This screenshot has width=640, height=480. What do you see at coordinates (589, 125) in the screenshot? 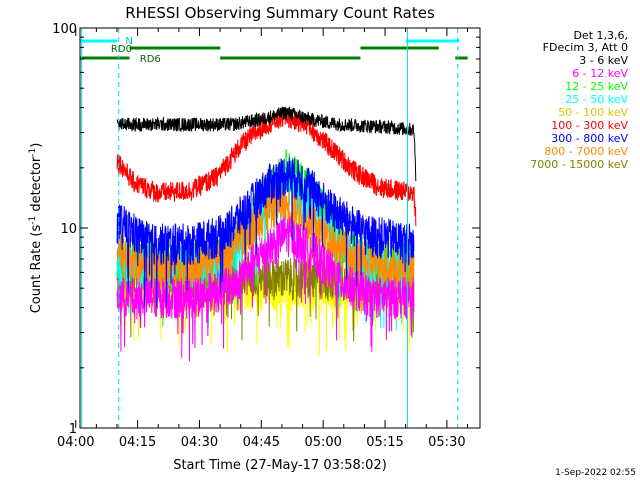
I see `legend-entry: 100 - 300 keV` at bounding box center [589, 125].